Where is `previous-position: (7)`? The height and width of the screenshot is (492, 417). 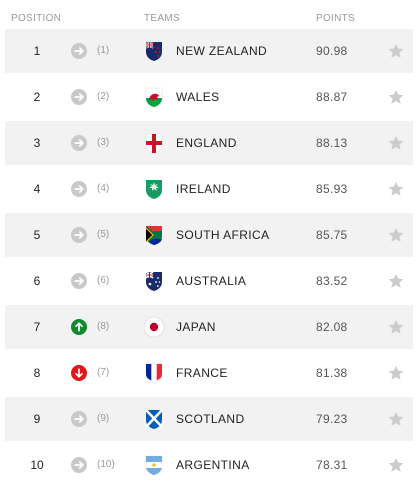
previous-position: (7) is located at coordinates (103, 372).